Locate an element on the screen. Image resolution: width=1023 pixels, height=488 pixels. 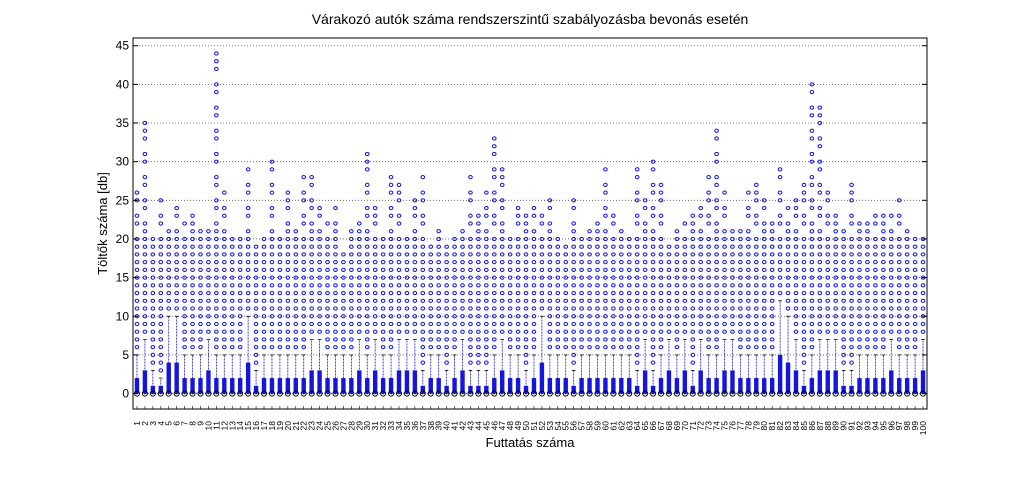
x-tick-label: 2 is located at coordinates (145, 423).